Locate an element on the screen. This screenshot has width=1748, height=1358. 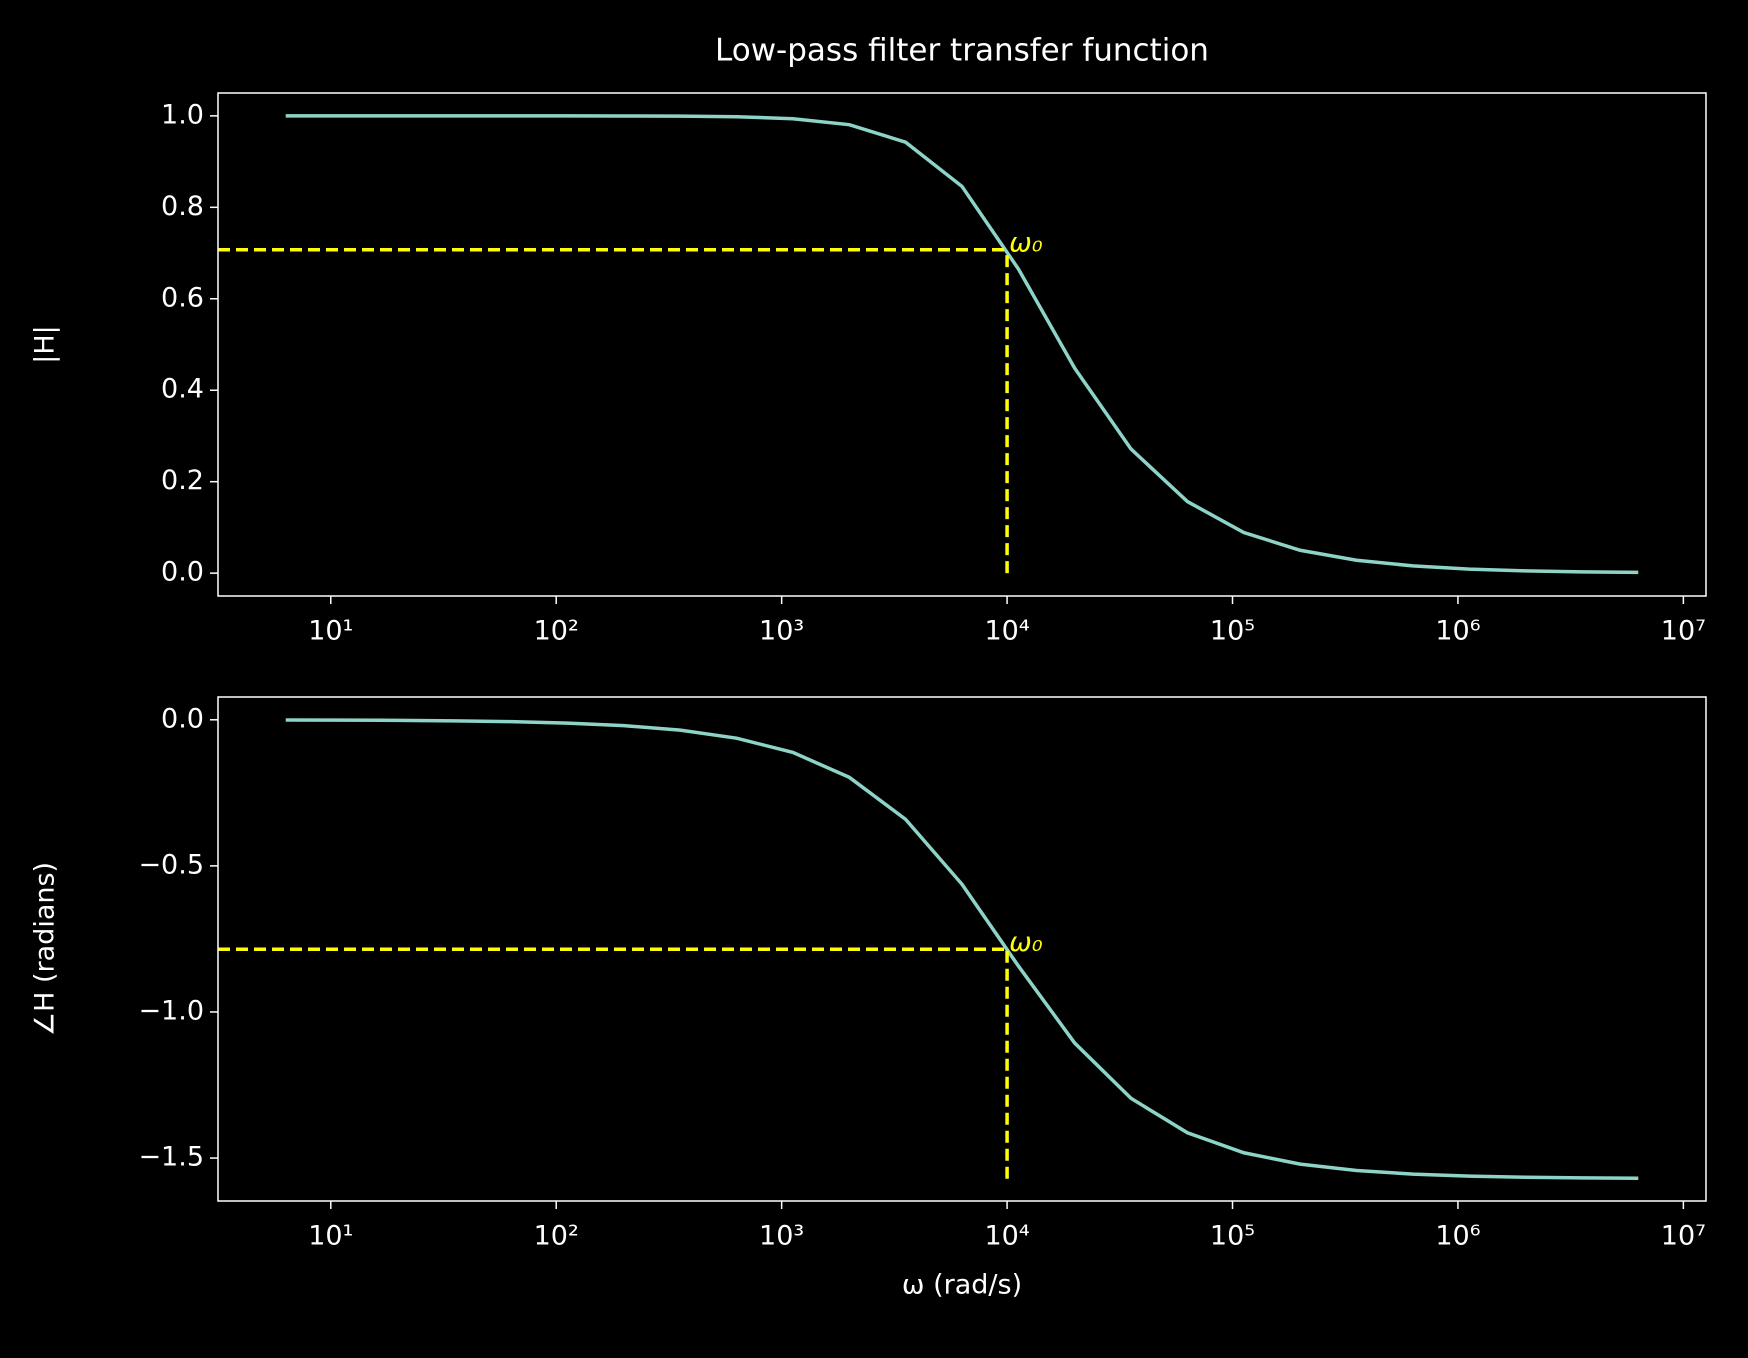
y-tick-label: −0.5 is located at coordinates (171, 864).